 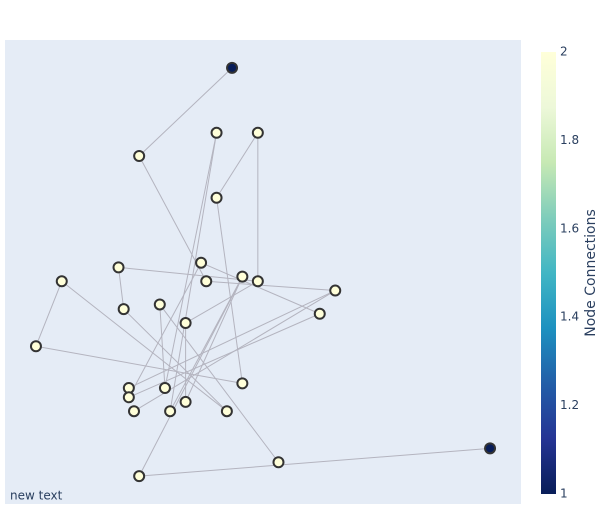 What do you see at coordinates (564, 494) in the screenshot?
I see `colorbar-tick-label: 1` at bounding box center [564, 494].